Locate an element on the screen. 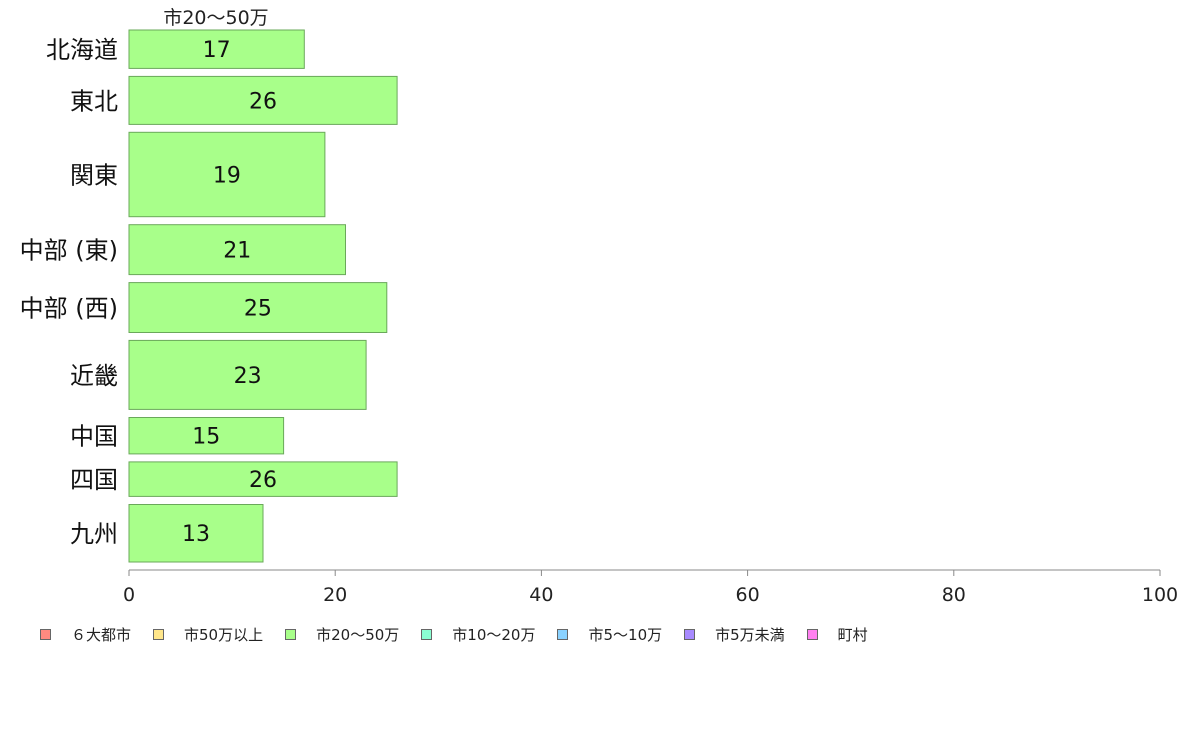  legend-label: 町村 is located at coordinates (852, 634).